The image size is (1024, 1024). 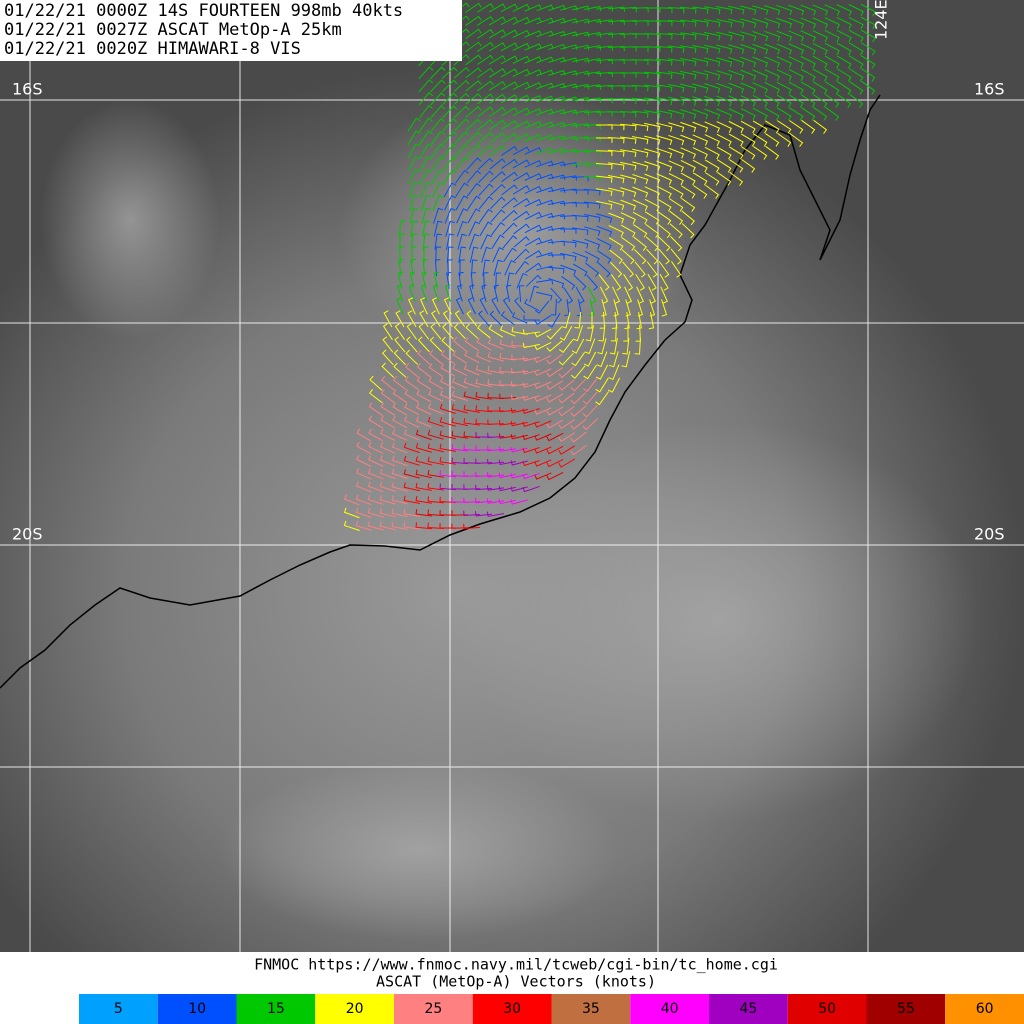 I want to click on legend-label: 30, so click(x=512, y=1009).